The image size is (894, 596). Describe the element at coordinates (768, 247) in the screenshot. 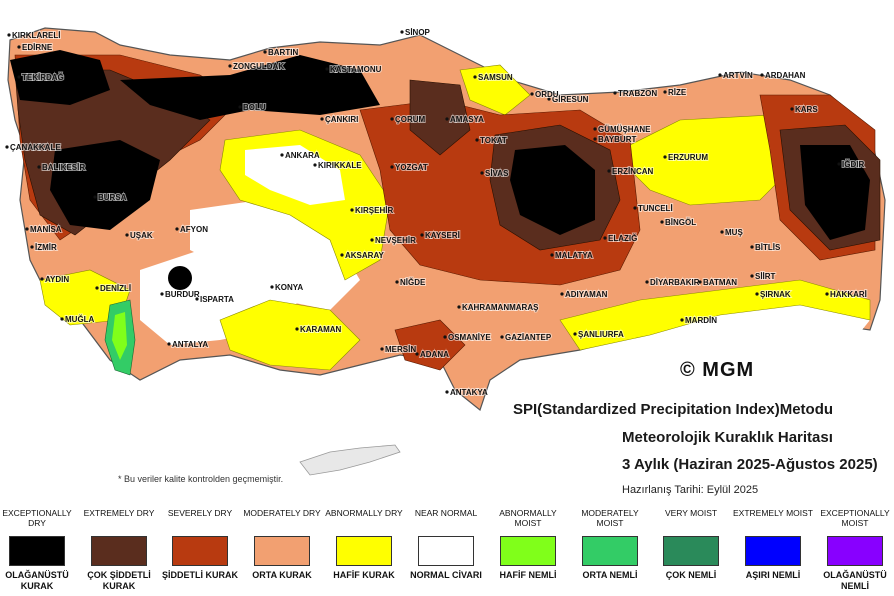

I see `city-label: BİTLİS` at that location.